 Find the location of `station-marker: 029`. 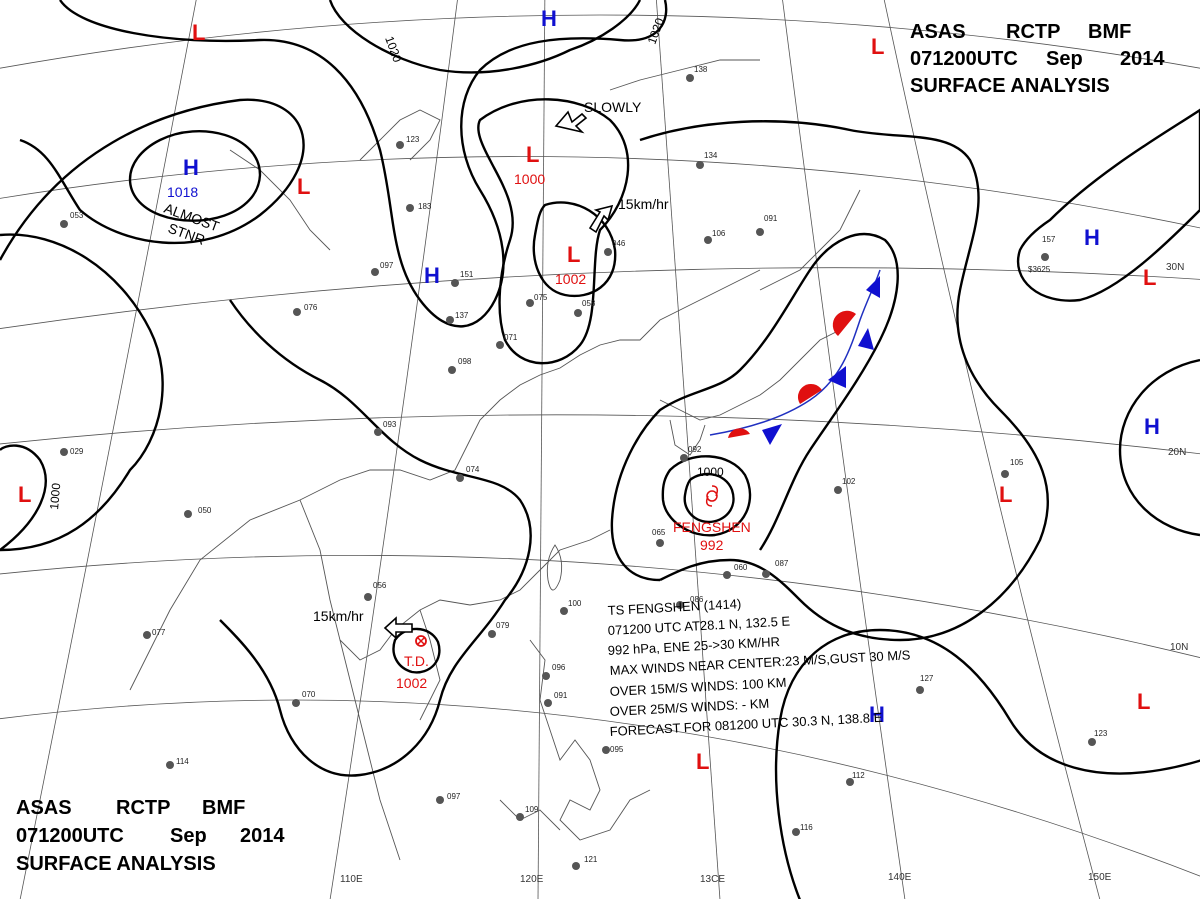

station-marker: 029 is located at coordinates (72, 451).